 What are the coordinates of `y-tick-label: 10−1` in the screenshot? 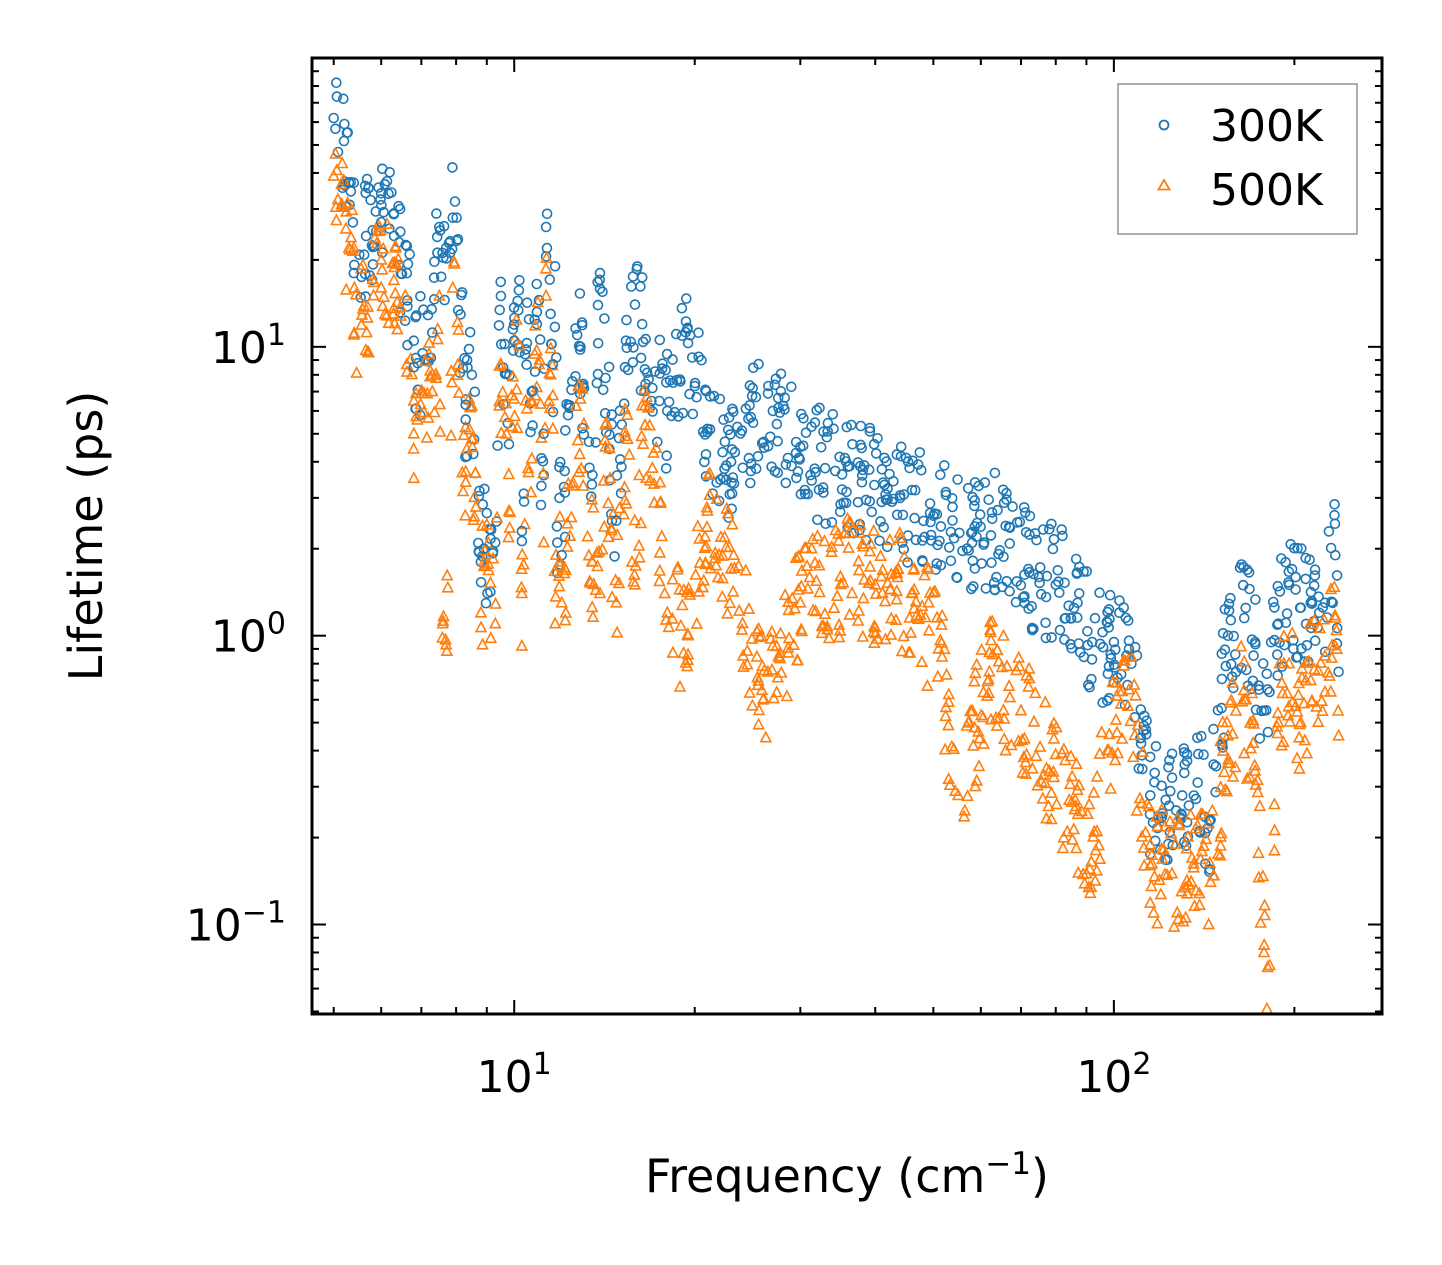 It's located at (236, 924).